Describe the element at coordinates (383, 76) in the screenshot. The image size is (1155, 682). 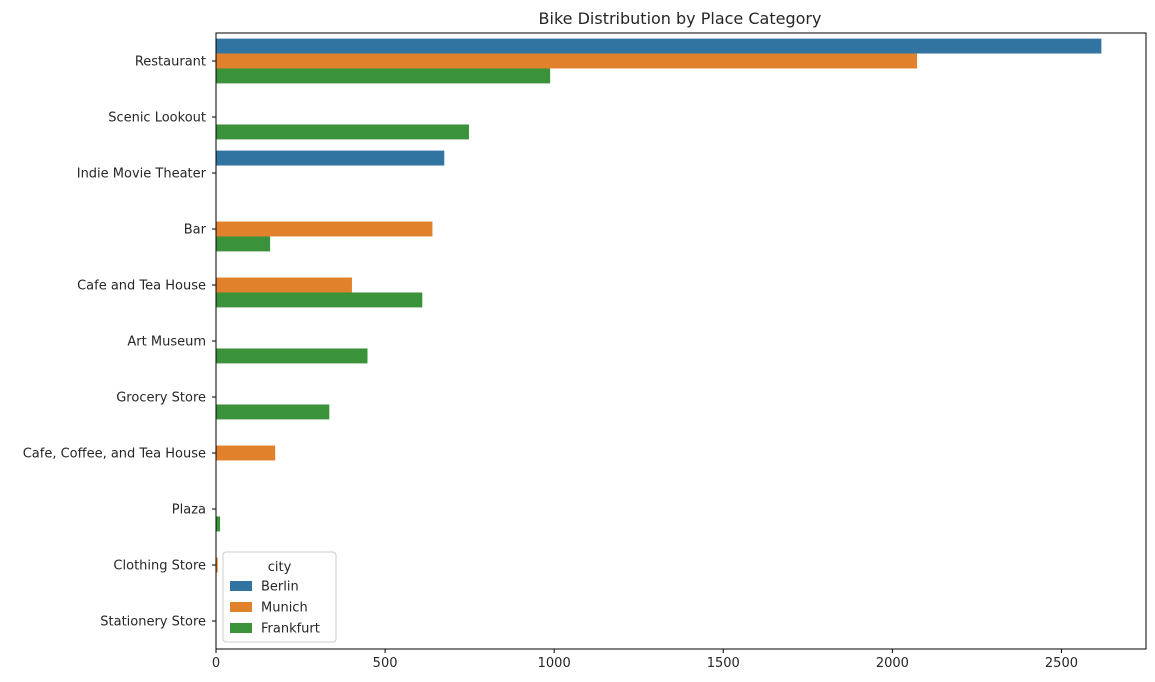
I see `bar-frankfurt-restaurant` at that location.